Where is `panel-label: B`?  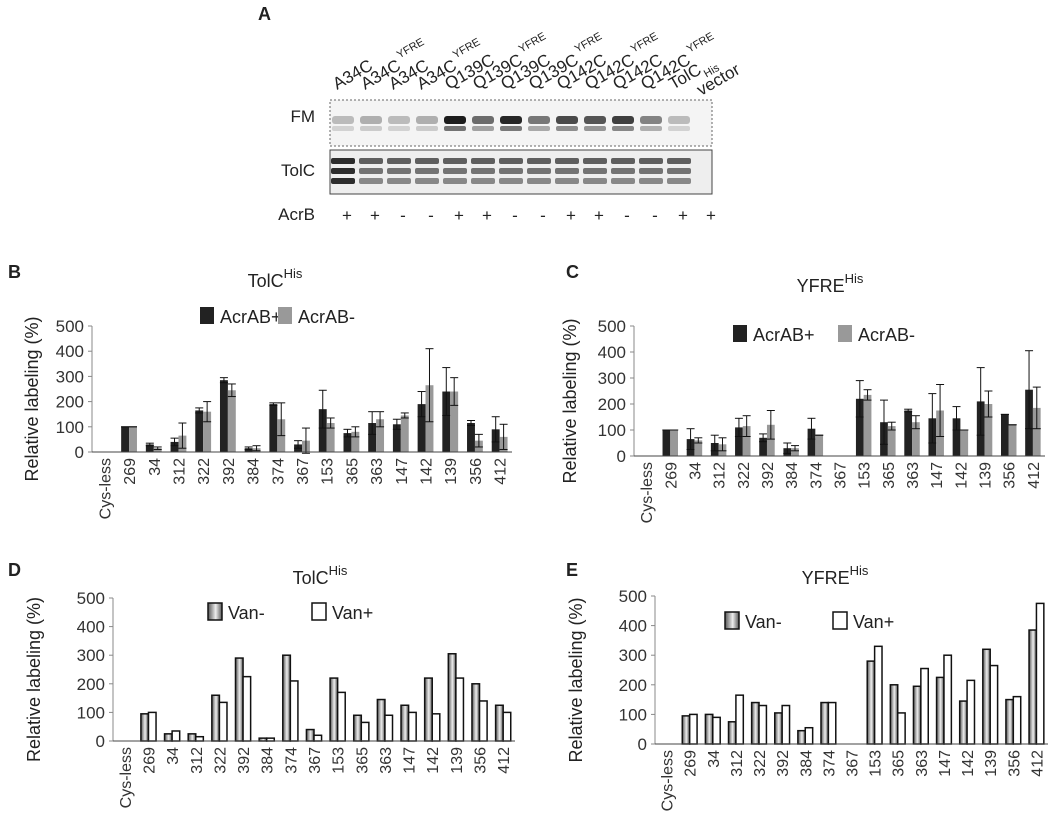 panel-label: B is located at coordinates (14, 272).